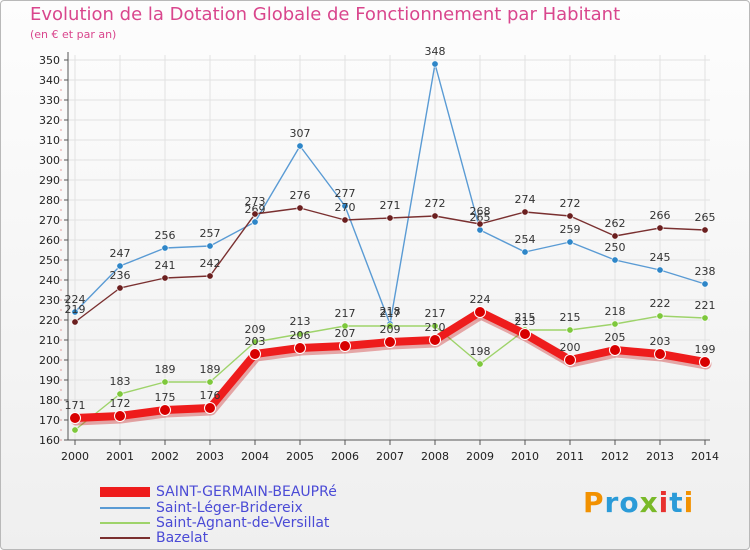  Describe the element at coordinates (165, 397) in the screenshot. I see `data-label: 175` at that location.